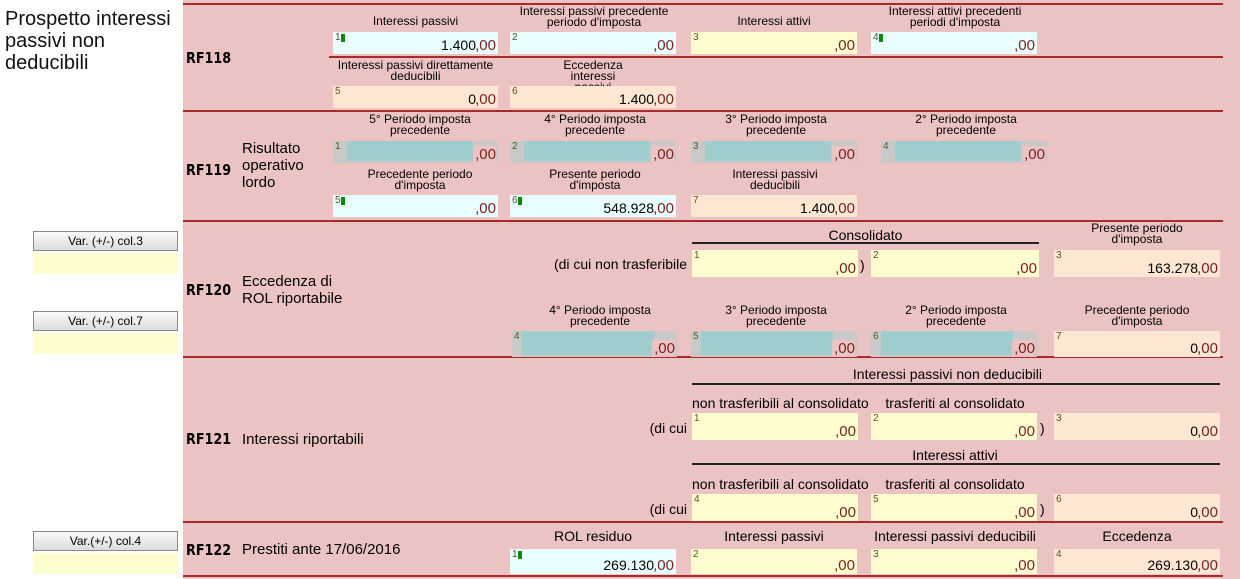 The width and height of the screenshot is (1240, 579). I want to click on var-col4-field, so click(105, 563).